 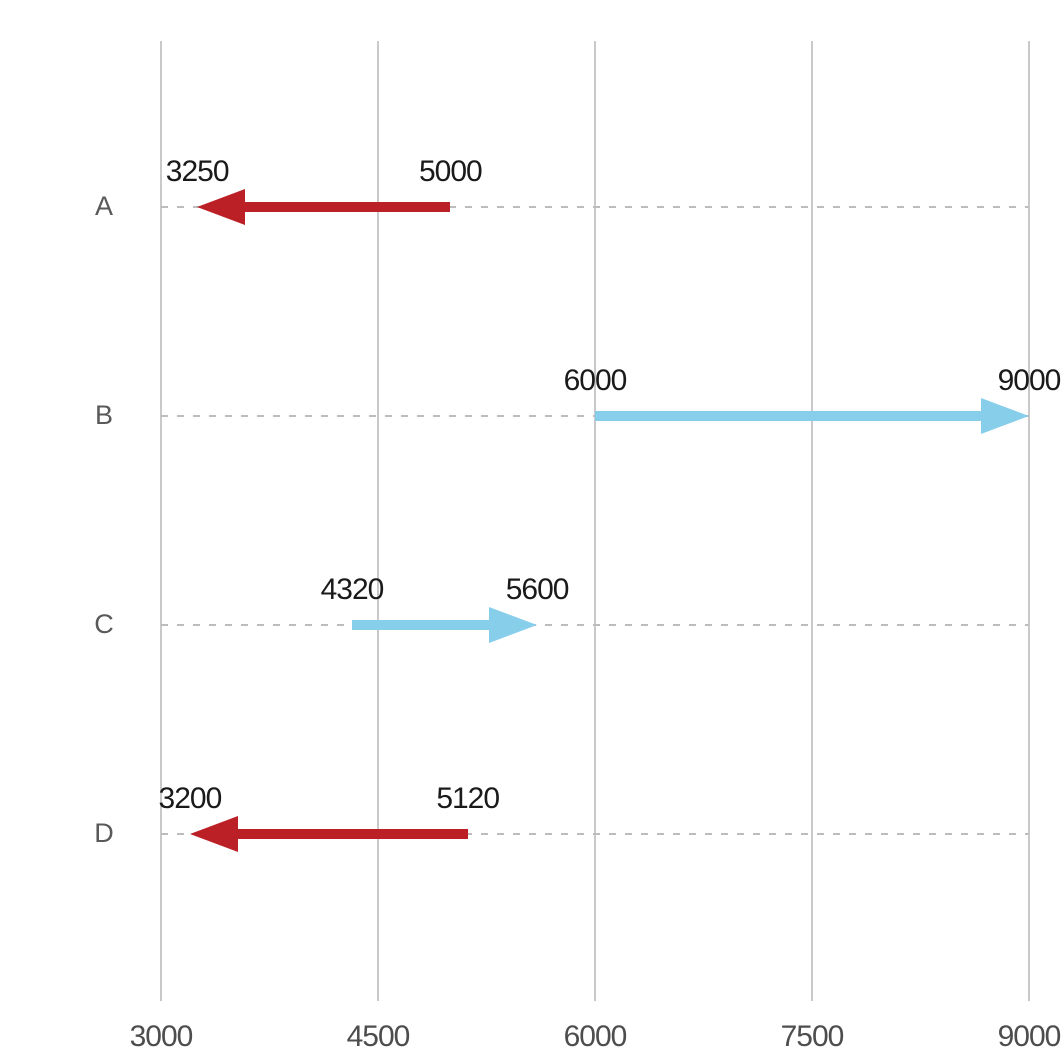 I want to click on x-tick-label: 4500, so click(x=378, y=1036).